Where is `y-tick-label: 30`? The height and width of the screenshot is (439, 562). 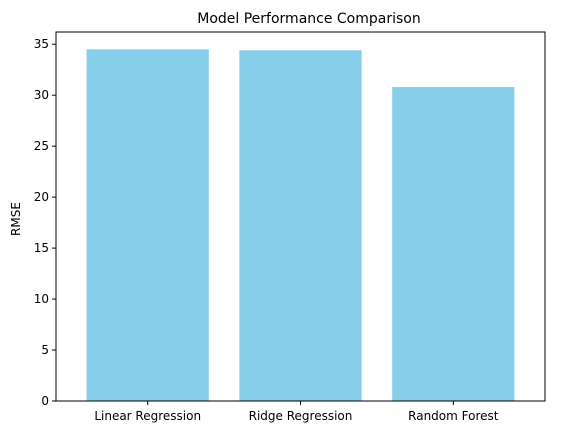 y-tick-label: 30 is located at coordinates (41, 95).